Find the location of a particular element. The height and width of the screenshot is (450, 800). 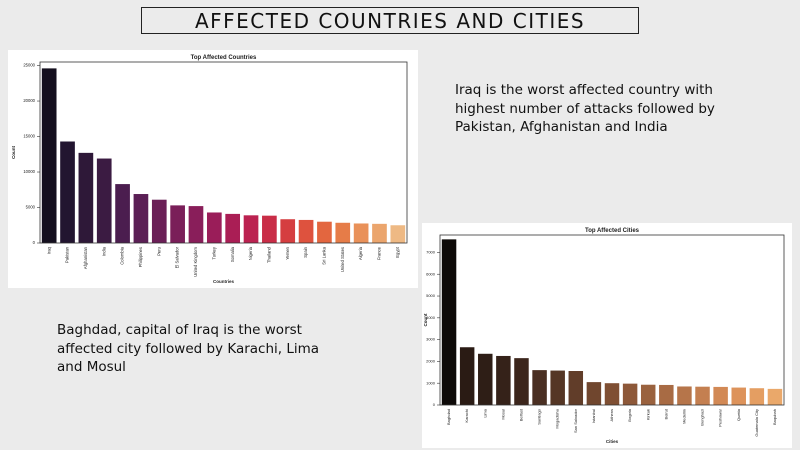

cities-x-tick-label: Kirkuk is located at coordinates (647, 414).